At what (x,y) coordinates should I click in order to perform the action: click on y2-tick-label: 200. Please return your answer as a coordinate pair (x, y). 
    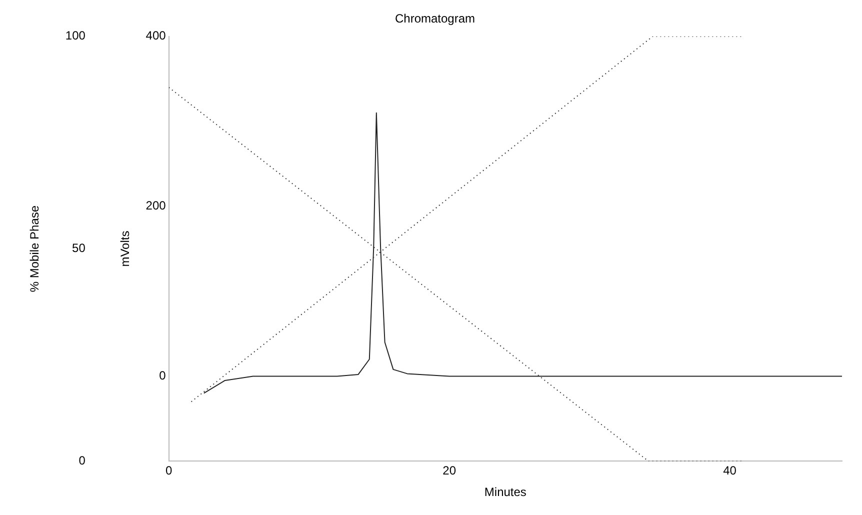
    Looking at the image, I should click on (156, 205).